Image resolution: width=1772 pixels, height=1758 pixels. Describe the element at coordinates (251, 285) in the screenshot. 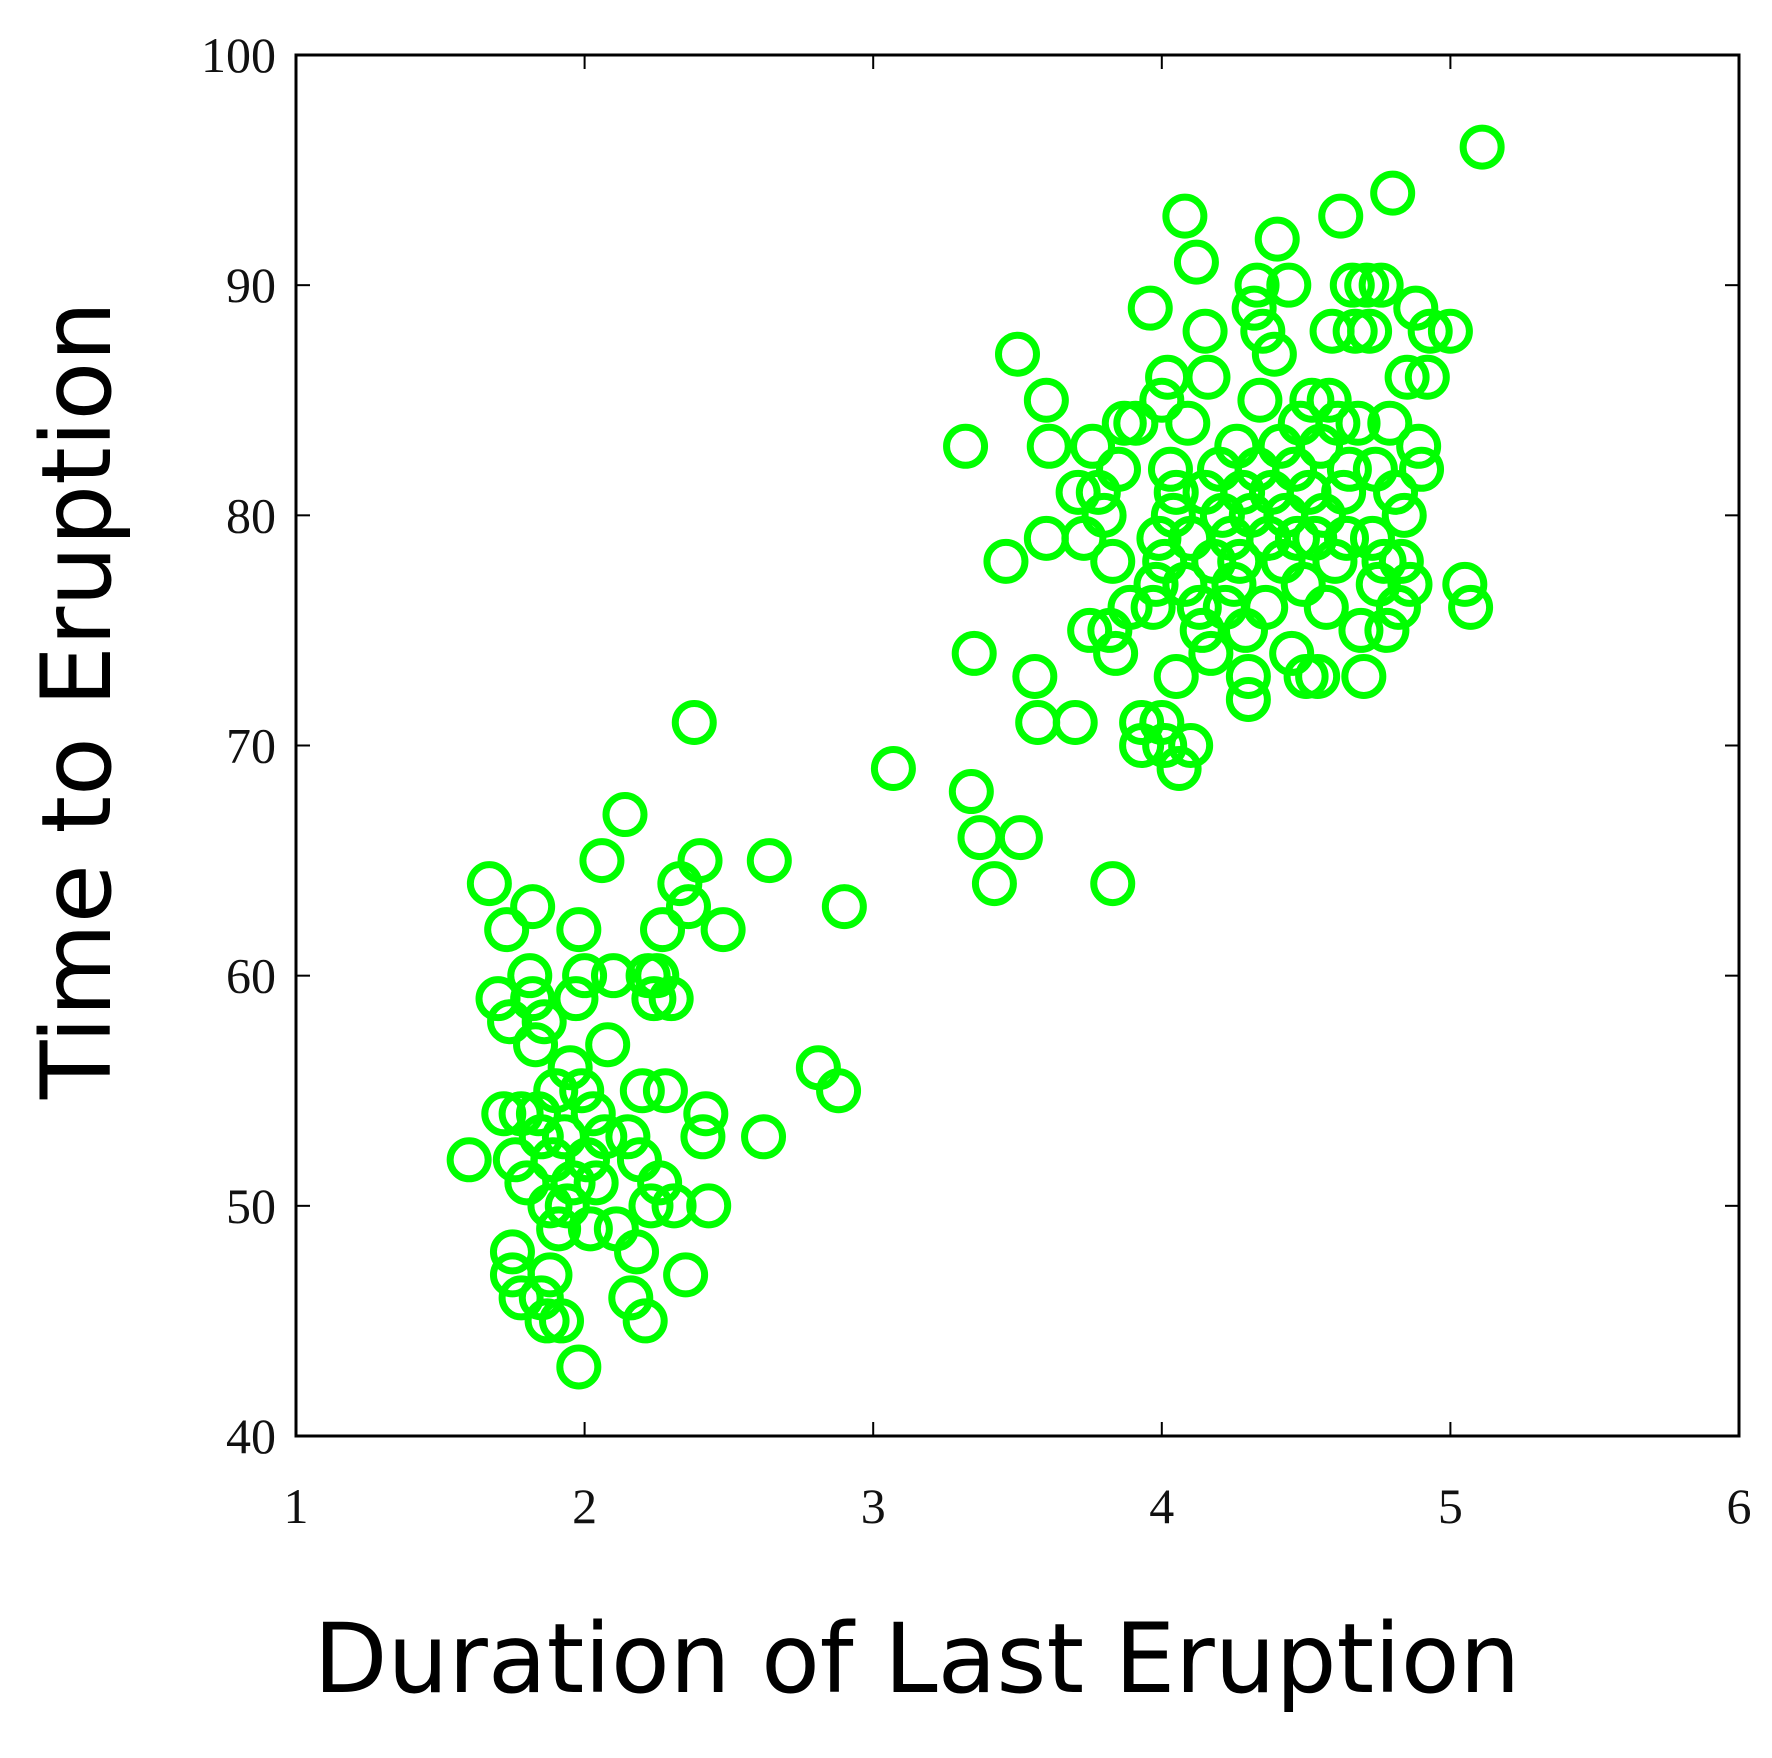

I see `y-tick-label: 90` at that location.